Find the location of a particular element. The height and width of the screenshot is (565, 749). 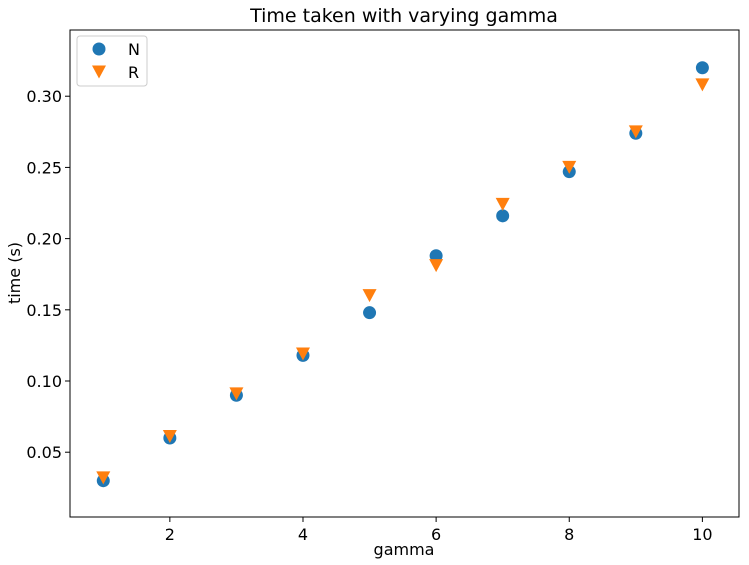

y-tick-label: 0.30 is located at coordinates (44, 96).